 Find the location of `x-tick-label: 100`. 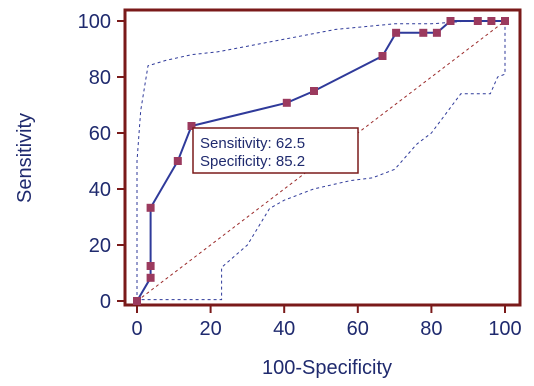

x-tick-label: 100 is located at coordinates (504, 329).